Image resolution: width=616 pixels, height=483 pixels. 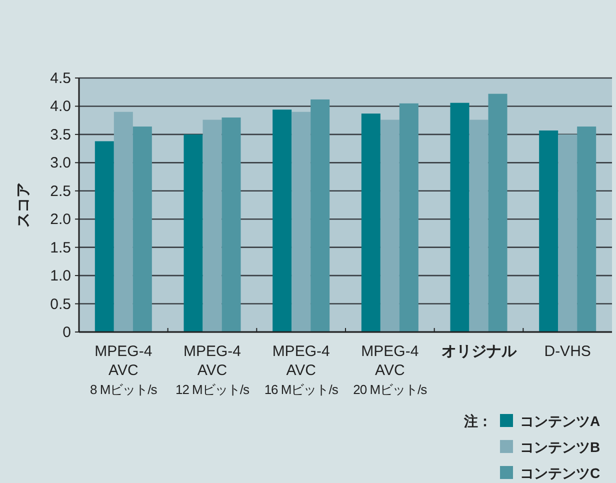 What do you see at coordinates (477, 421) in the screenshot?
I see `legend-title: 注：` at bounding box center [477, 421].